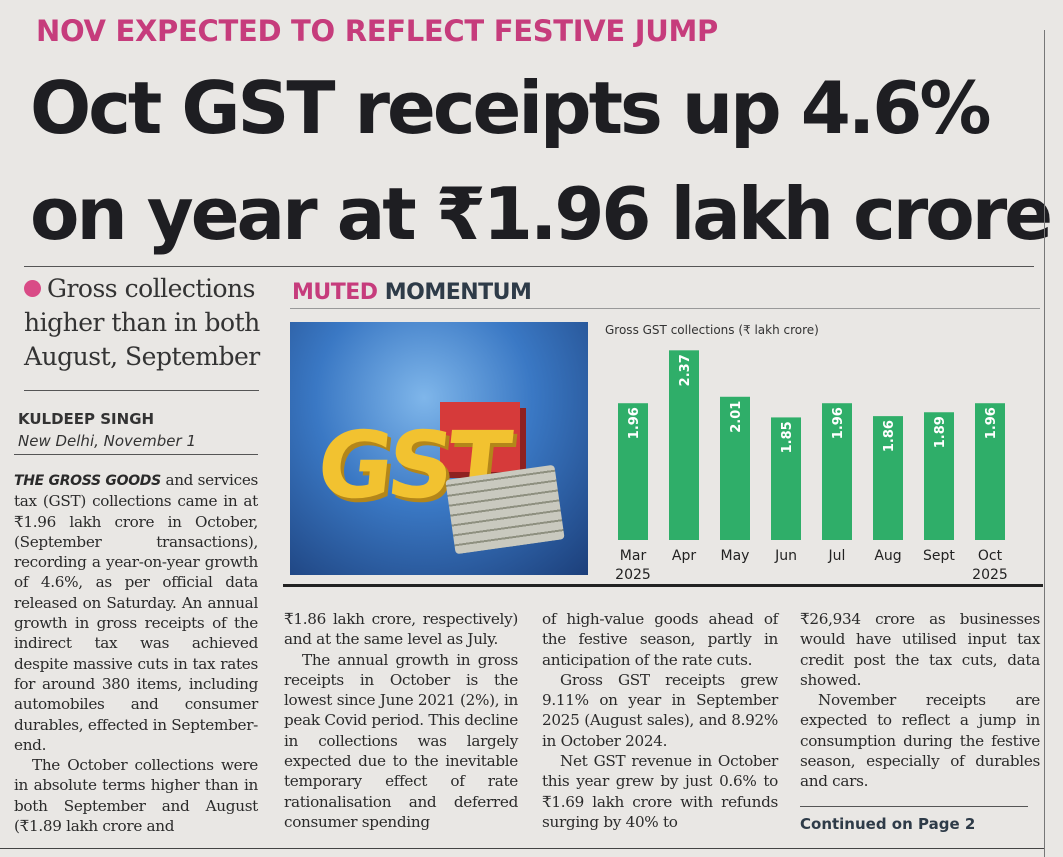 This screenshot has height=857, width=1063. Describe the element at coordinates (107, 441) in the screenshot. I see `dateline: New Delhi, November 1` at that location.